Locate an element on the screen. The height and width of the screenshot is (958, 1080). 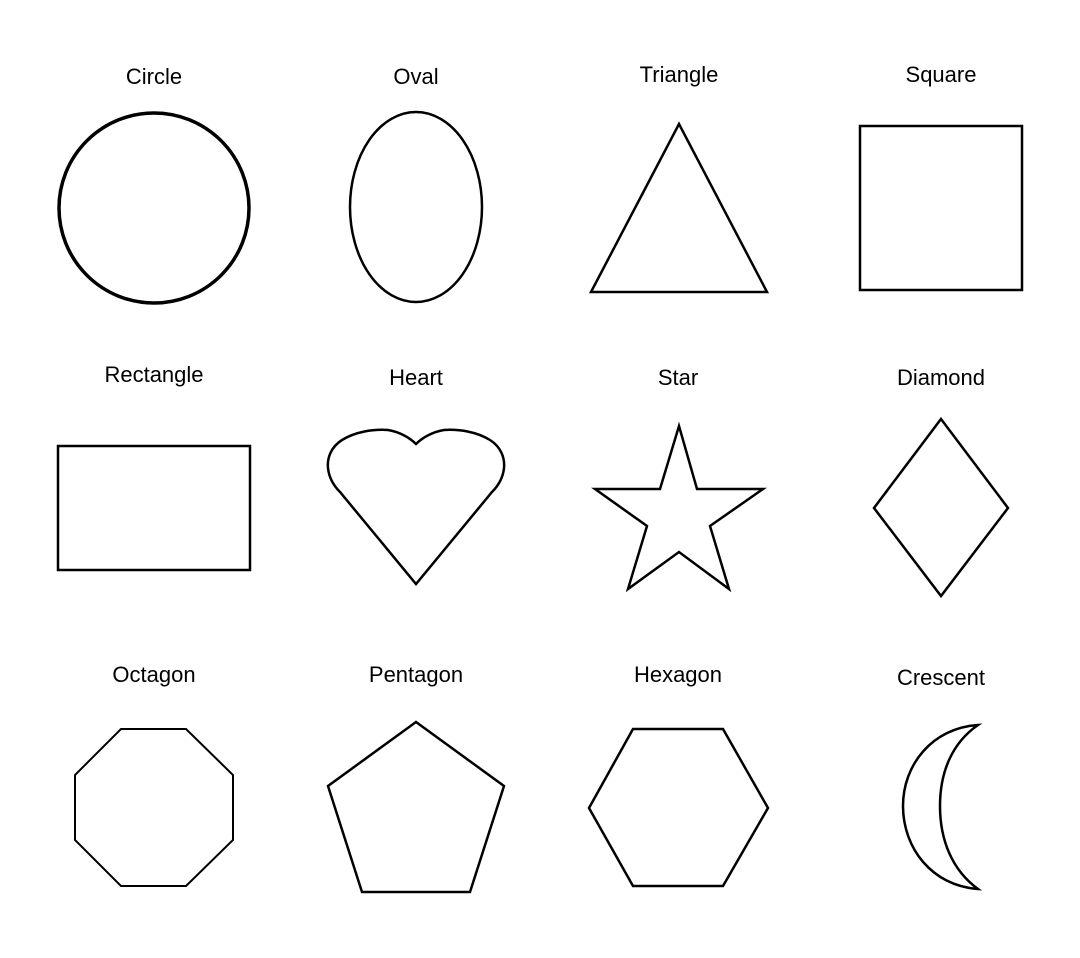
oval-cell: Oval is located at coordinates (416, 184).